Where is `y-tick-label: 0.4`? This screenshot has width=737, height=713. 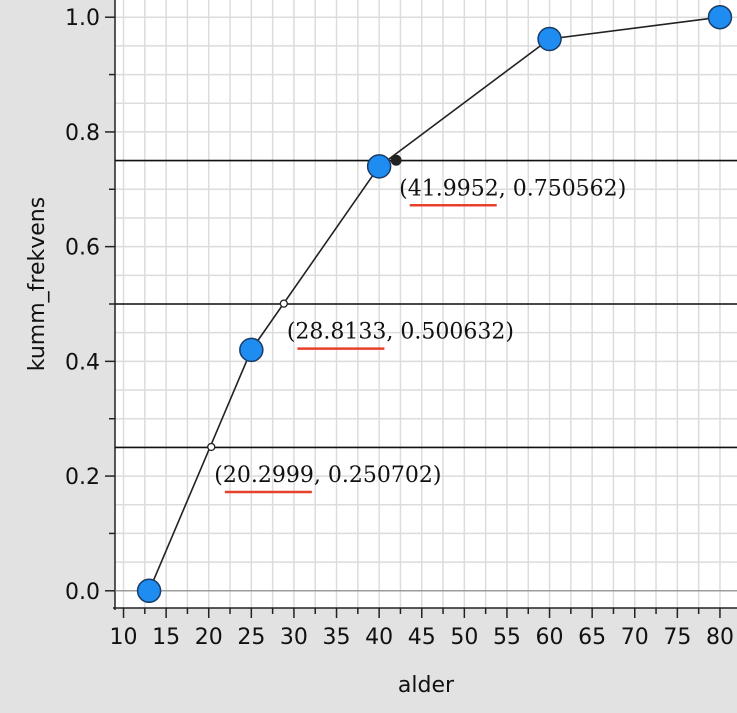
y-tick-label: 0.4 is located at coordinates (82, 362).